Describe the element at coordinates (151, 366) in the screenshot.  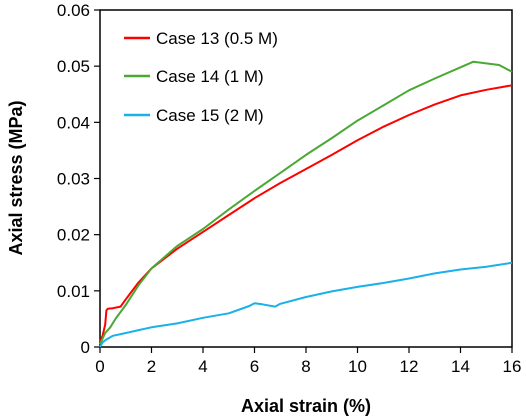
I see `x-tick-label: 2` at that location.